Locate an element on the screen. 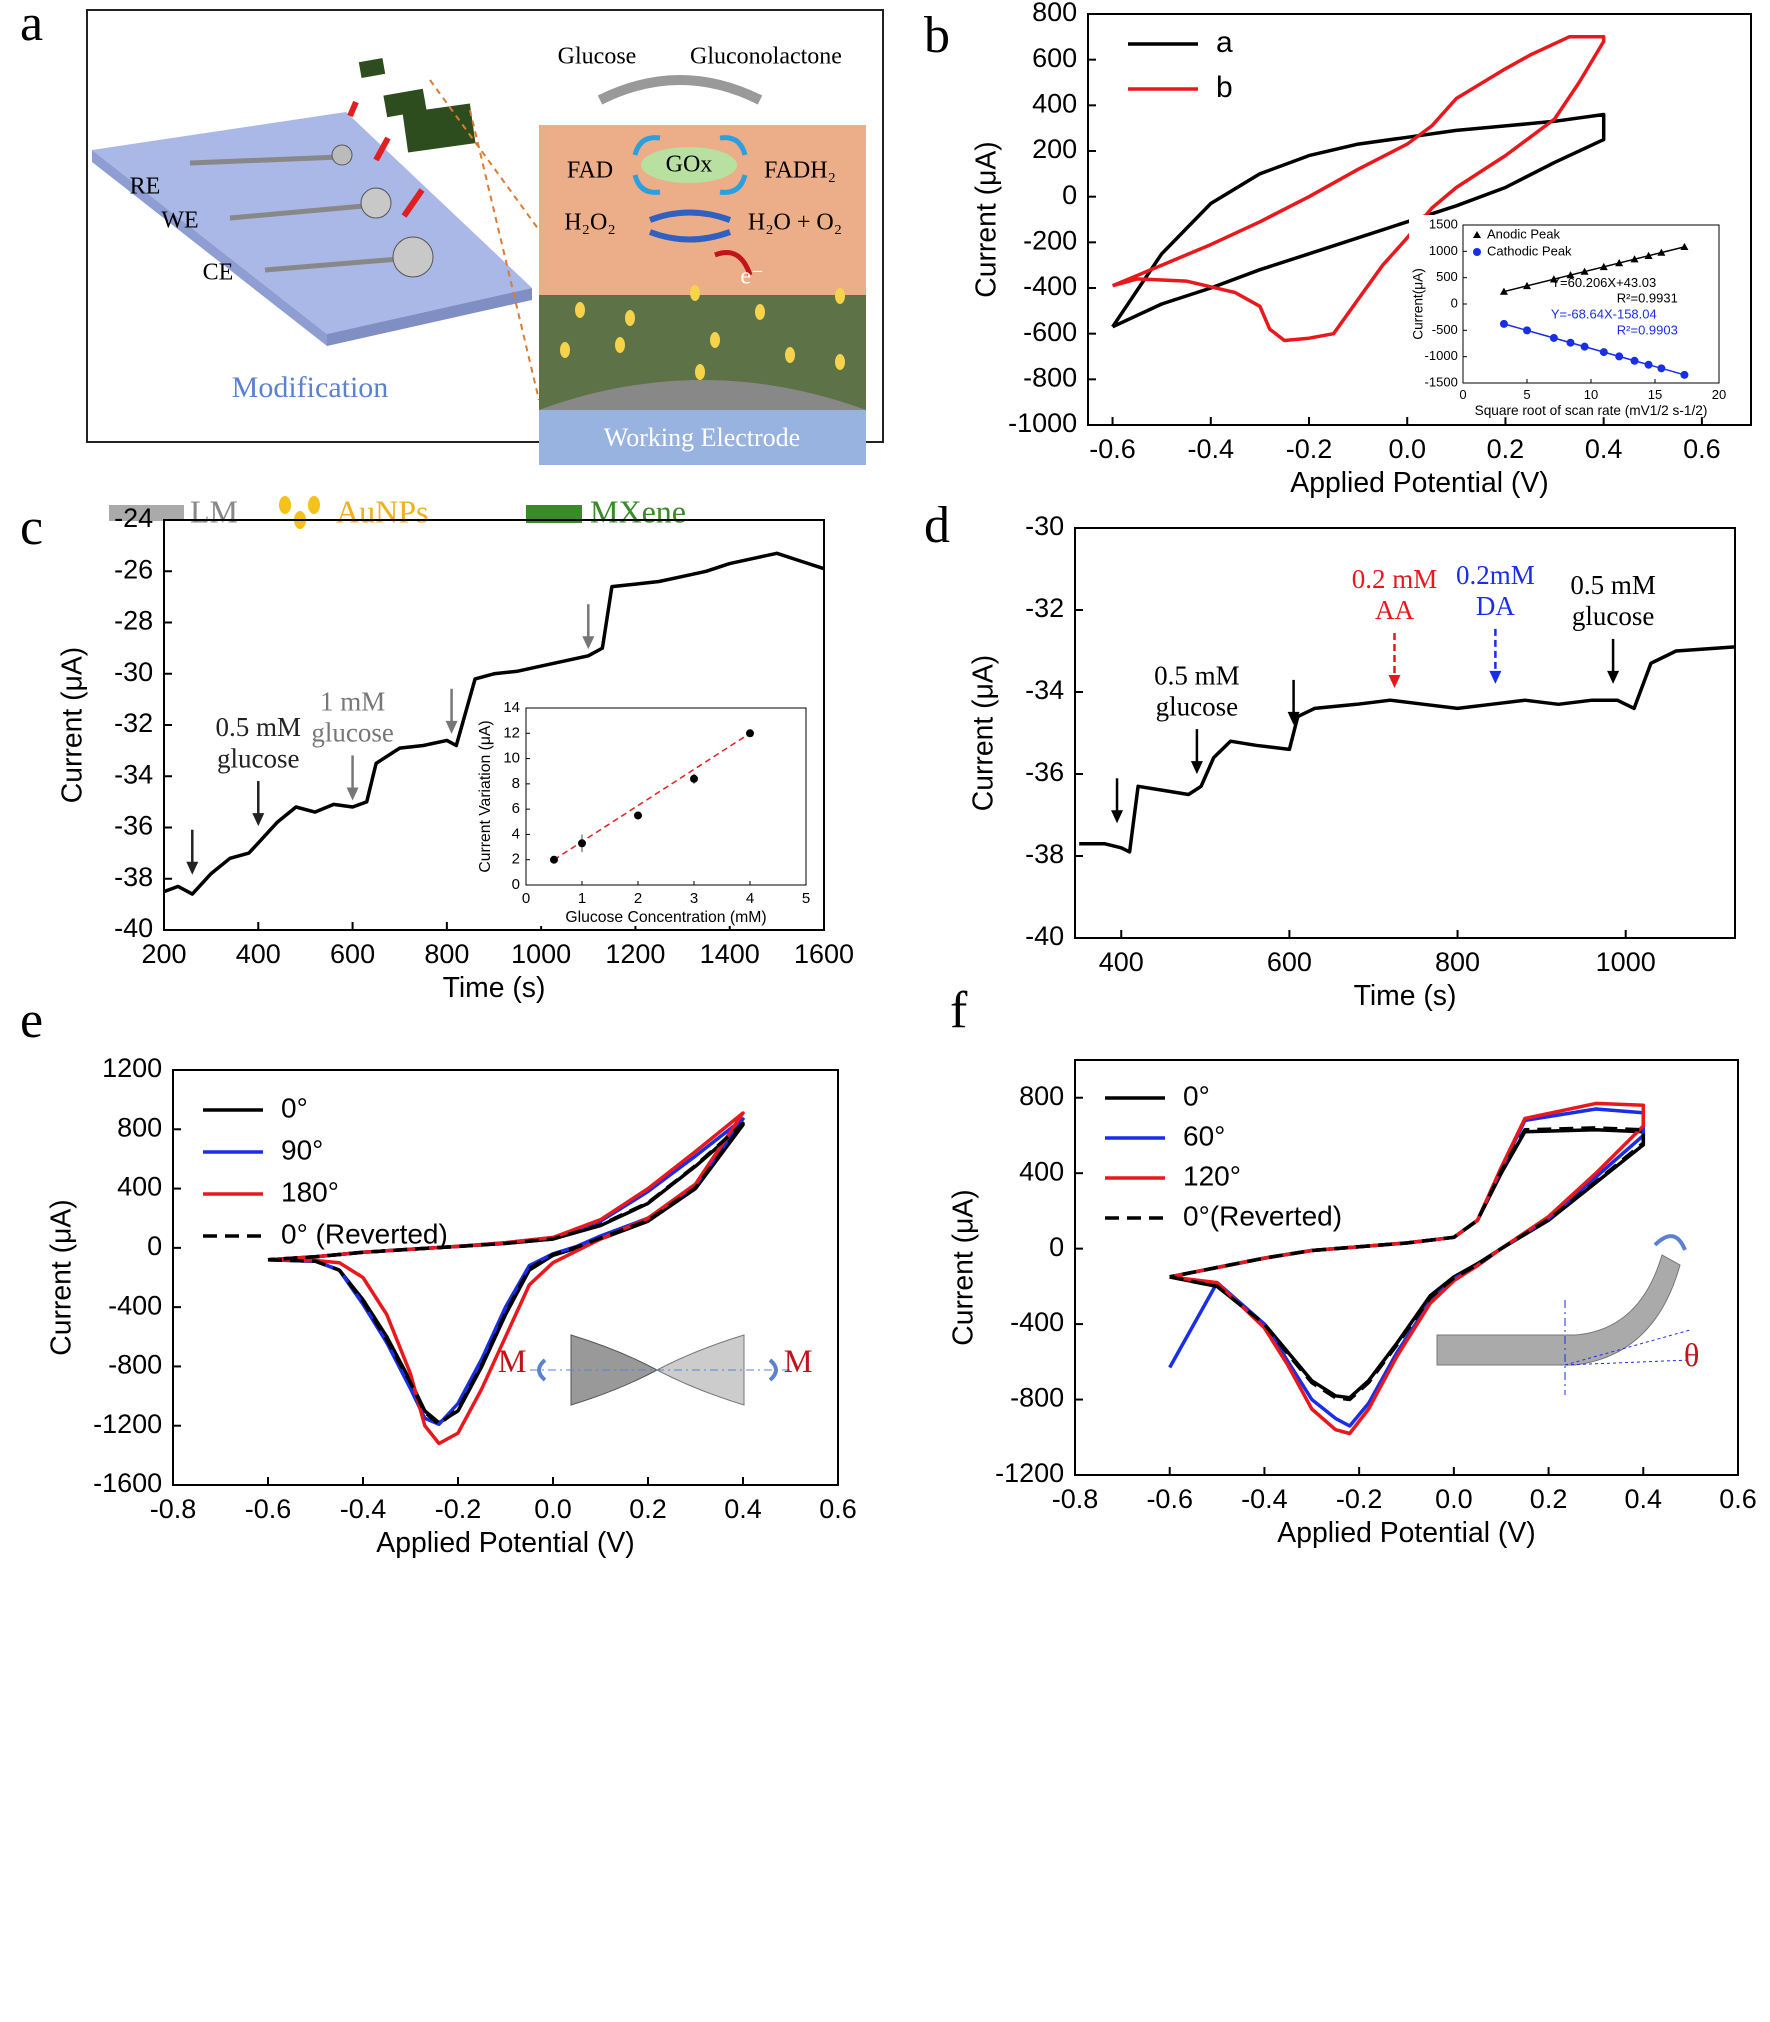 Image resolution: width=1770 pixels, height=2022 pixels. x-tick-label: 0.2 is located at coordinates (1506, 449).